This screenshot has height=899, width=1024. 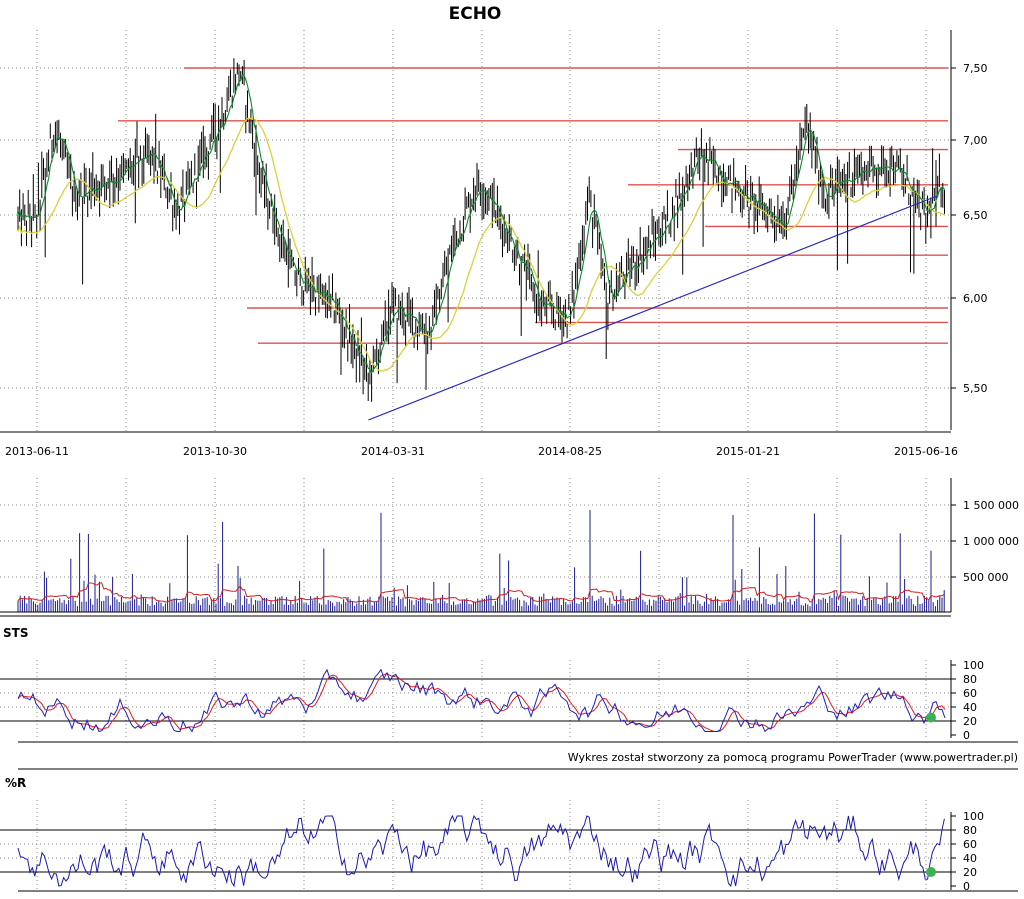 What do you see at coordinates (215, 451) in the screenshot?
I see `x-tick-label: 2013-10-30` at bounding box center [215, 451].